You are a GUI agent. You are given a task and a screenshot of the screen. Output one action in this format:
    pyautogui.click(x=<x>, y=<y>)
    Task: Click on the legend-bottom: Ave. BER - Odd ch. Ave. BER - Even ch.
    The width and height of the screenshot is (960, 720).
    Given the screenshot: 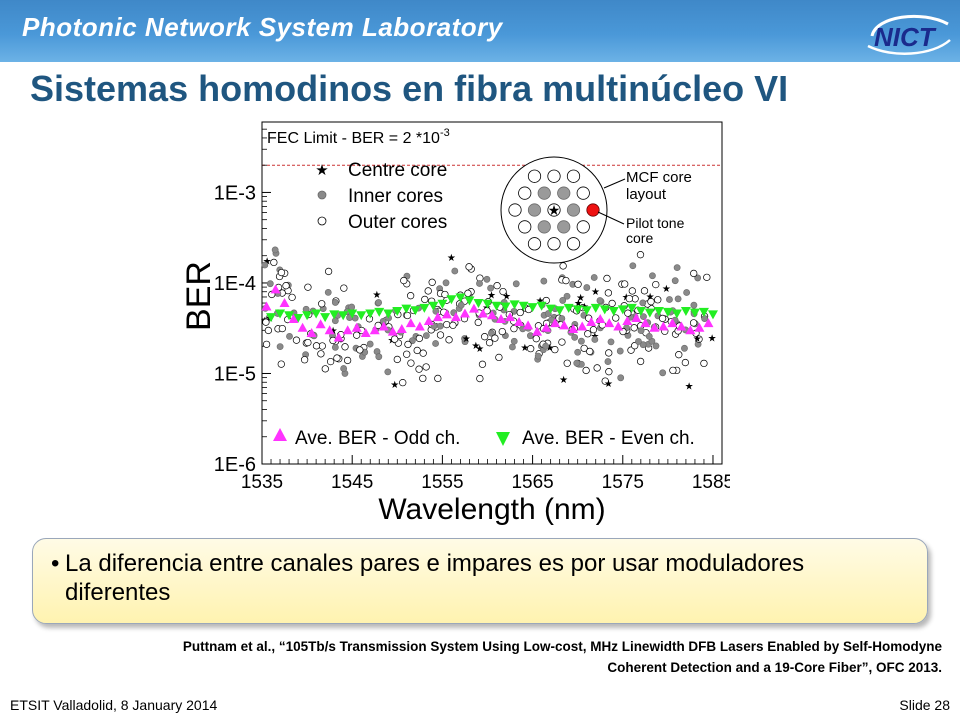 What is the action you would take?
    pyautogui.click(x=484, y=438)
    